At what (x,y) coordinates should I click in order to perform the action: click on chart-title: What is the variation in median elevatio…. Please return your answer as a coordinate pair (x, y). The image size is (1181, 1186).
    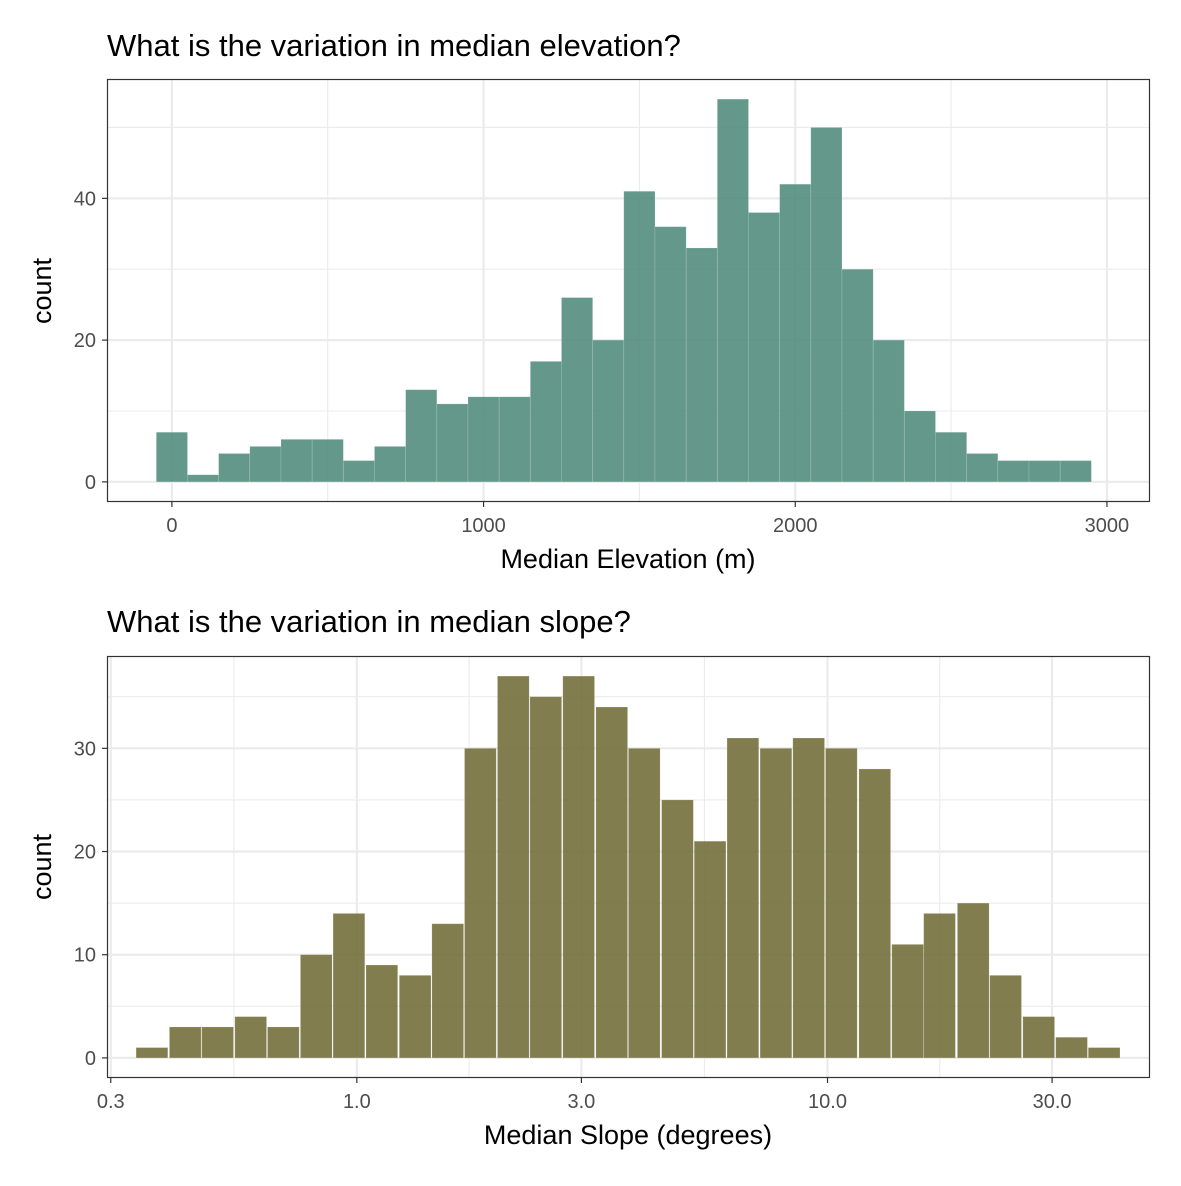
    Looking at the image, I should click on (394, 45).